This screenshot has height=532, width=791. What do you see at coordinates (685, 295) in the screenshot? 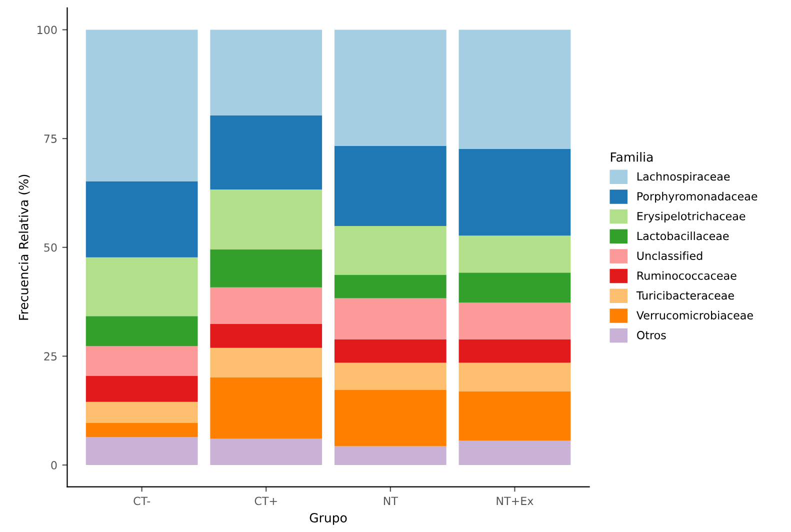
I see `legend-label: Turicibacteraceae` at bounding box center [685, 295].